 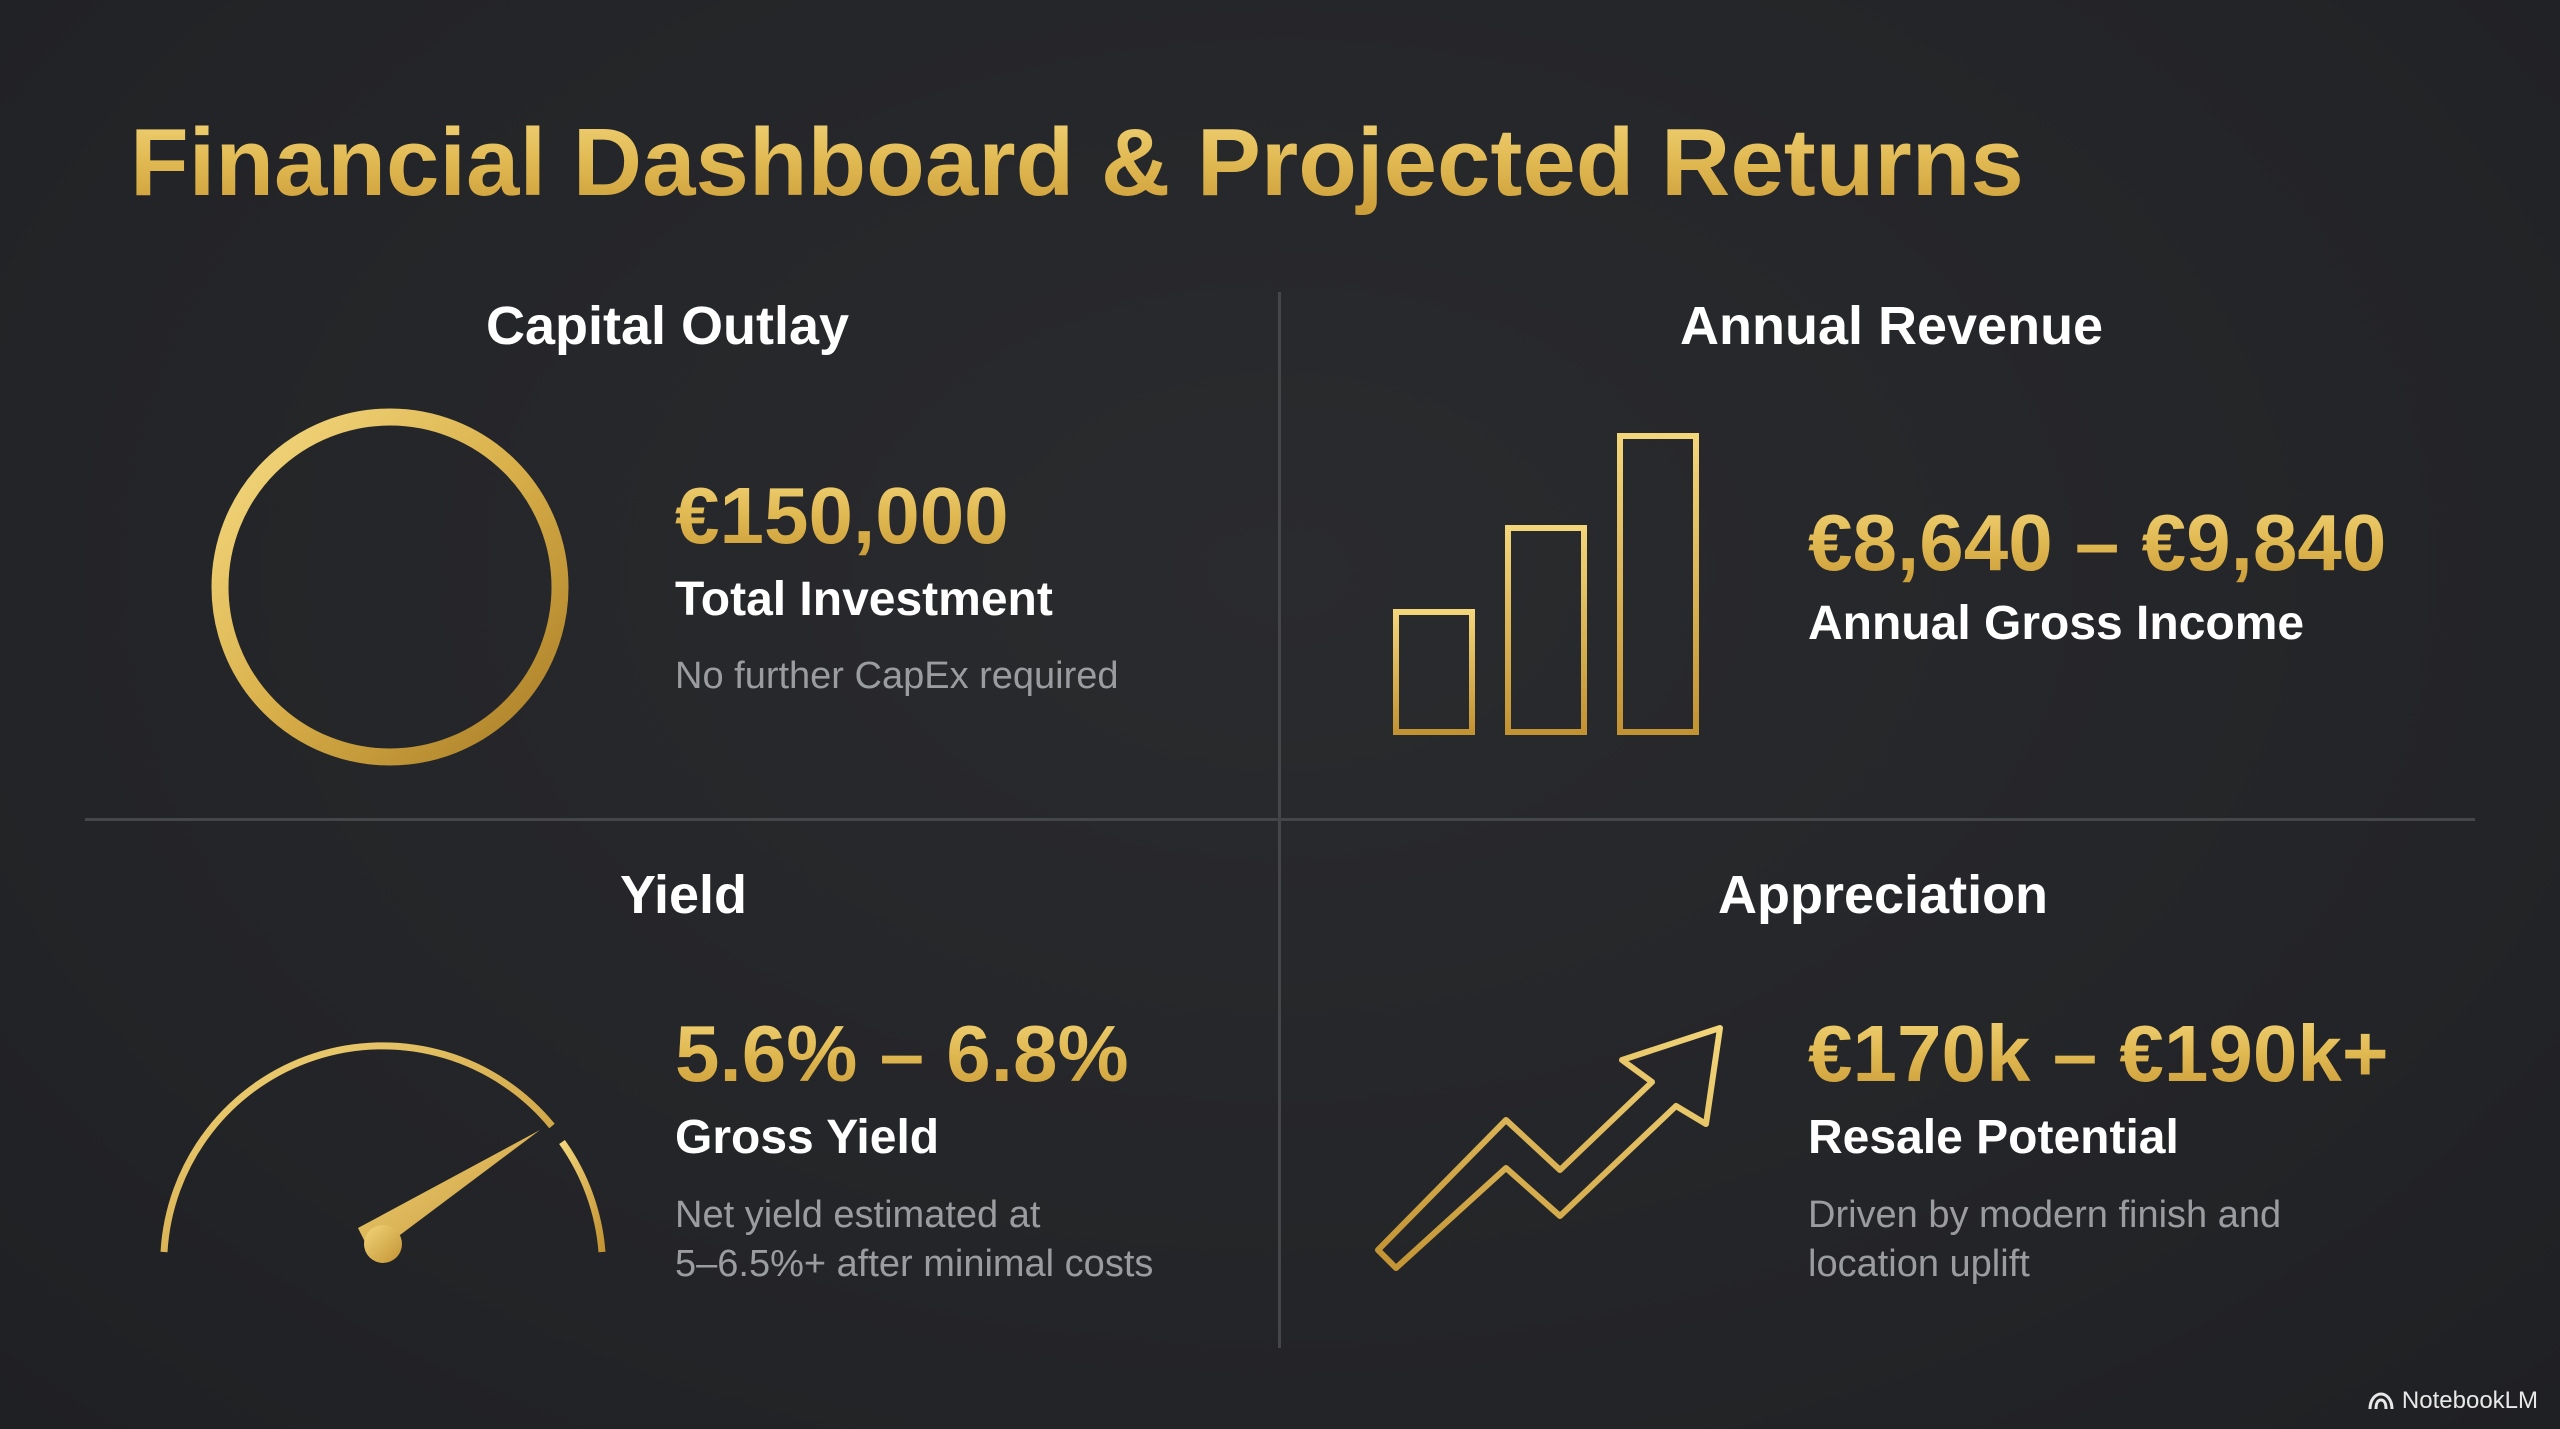 What do you see at coordinates (1892, 326) in the screenshot?
I see `annual-revenue-heading: Annual Revenue` at bounding box center [1892, 326].